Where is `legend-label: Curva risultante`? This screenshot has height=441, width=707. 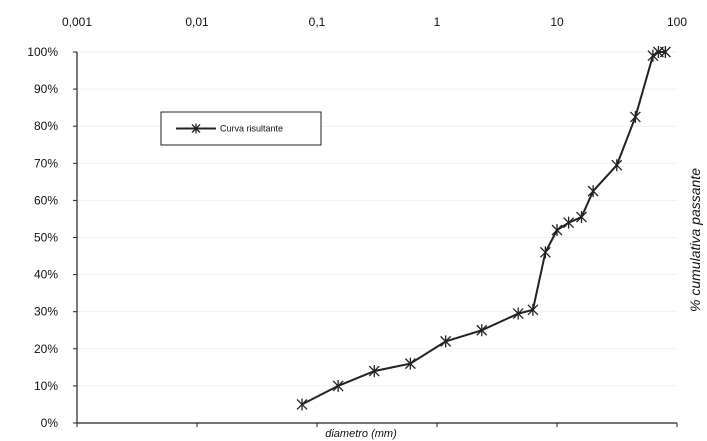
legend-label: Curva risultante is located at coordinates (251, 129).